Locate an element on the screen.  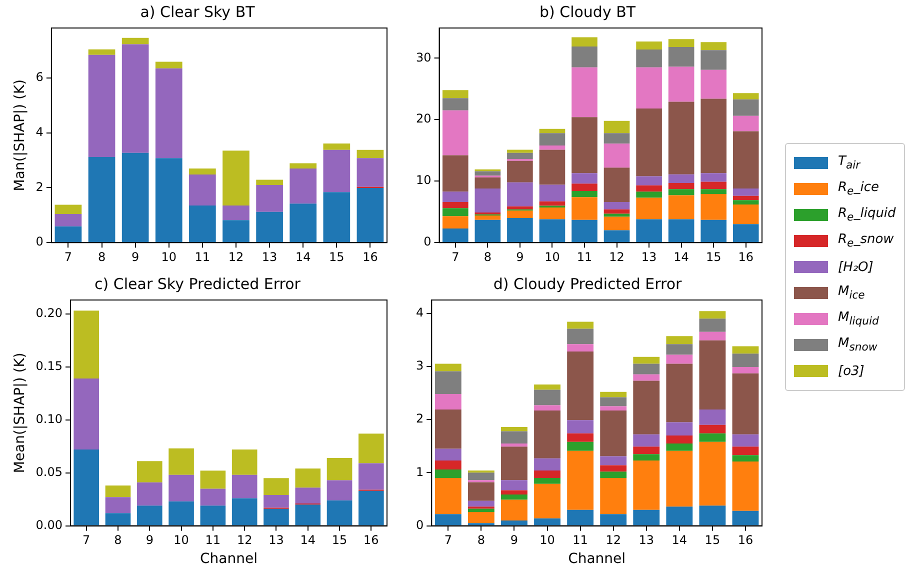
y-tick-label: 0.10 is located at coordinates (49, 419).